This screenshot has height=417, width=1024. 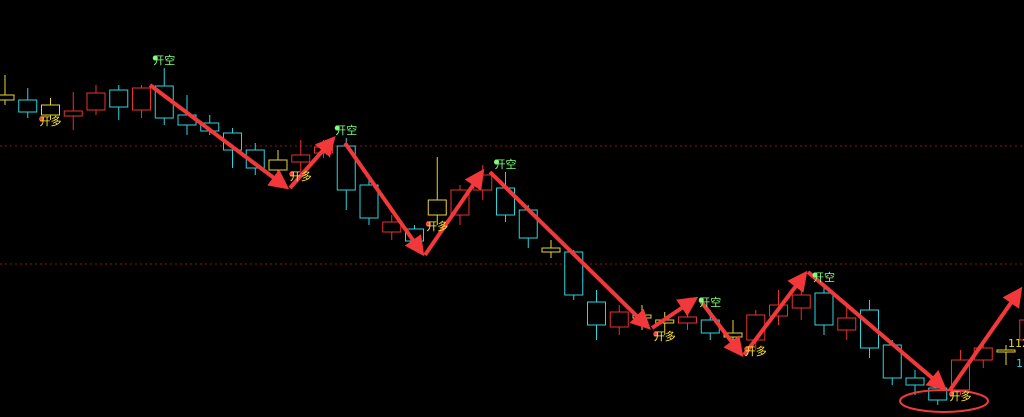 I want to click on highlight-ellipse, so click(x=944, y=401).